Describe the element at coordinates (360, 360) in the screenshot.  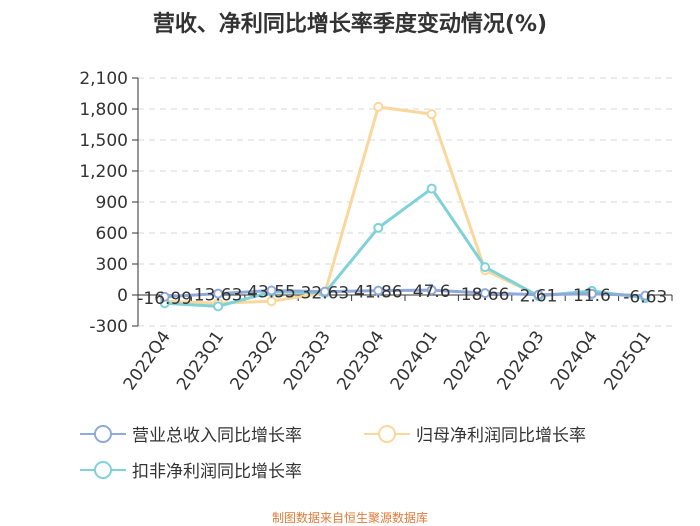
I see `x-tick-label: 2023Q4` at that location.